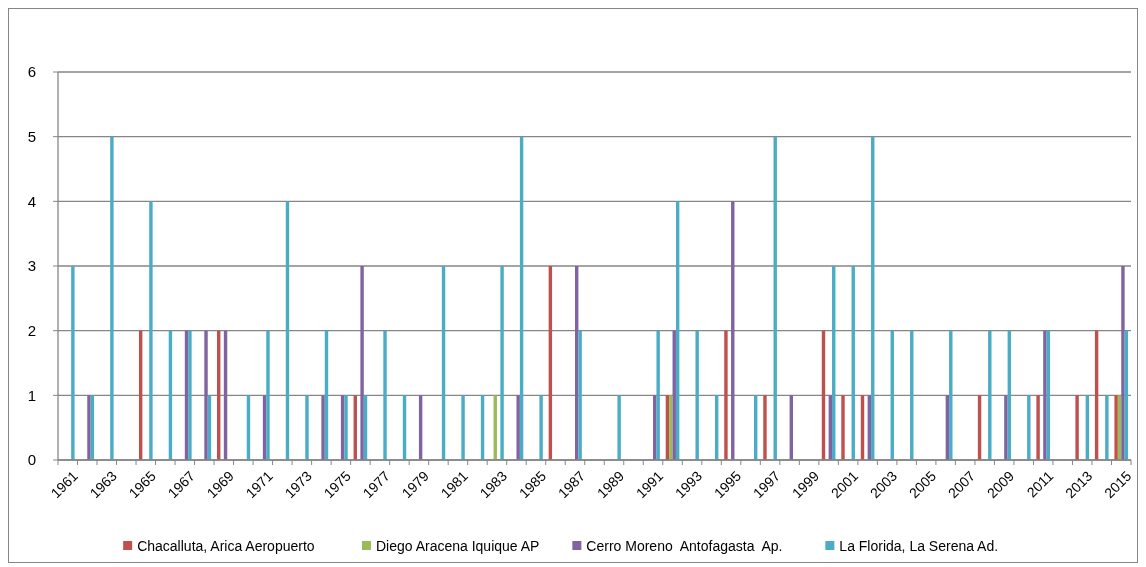 The image size is (1146, 567). Describe the element at coordinates (31, 460) in the screenshot. I see `y-tick-label: 0` at that location.